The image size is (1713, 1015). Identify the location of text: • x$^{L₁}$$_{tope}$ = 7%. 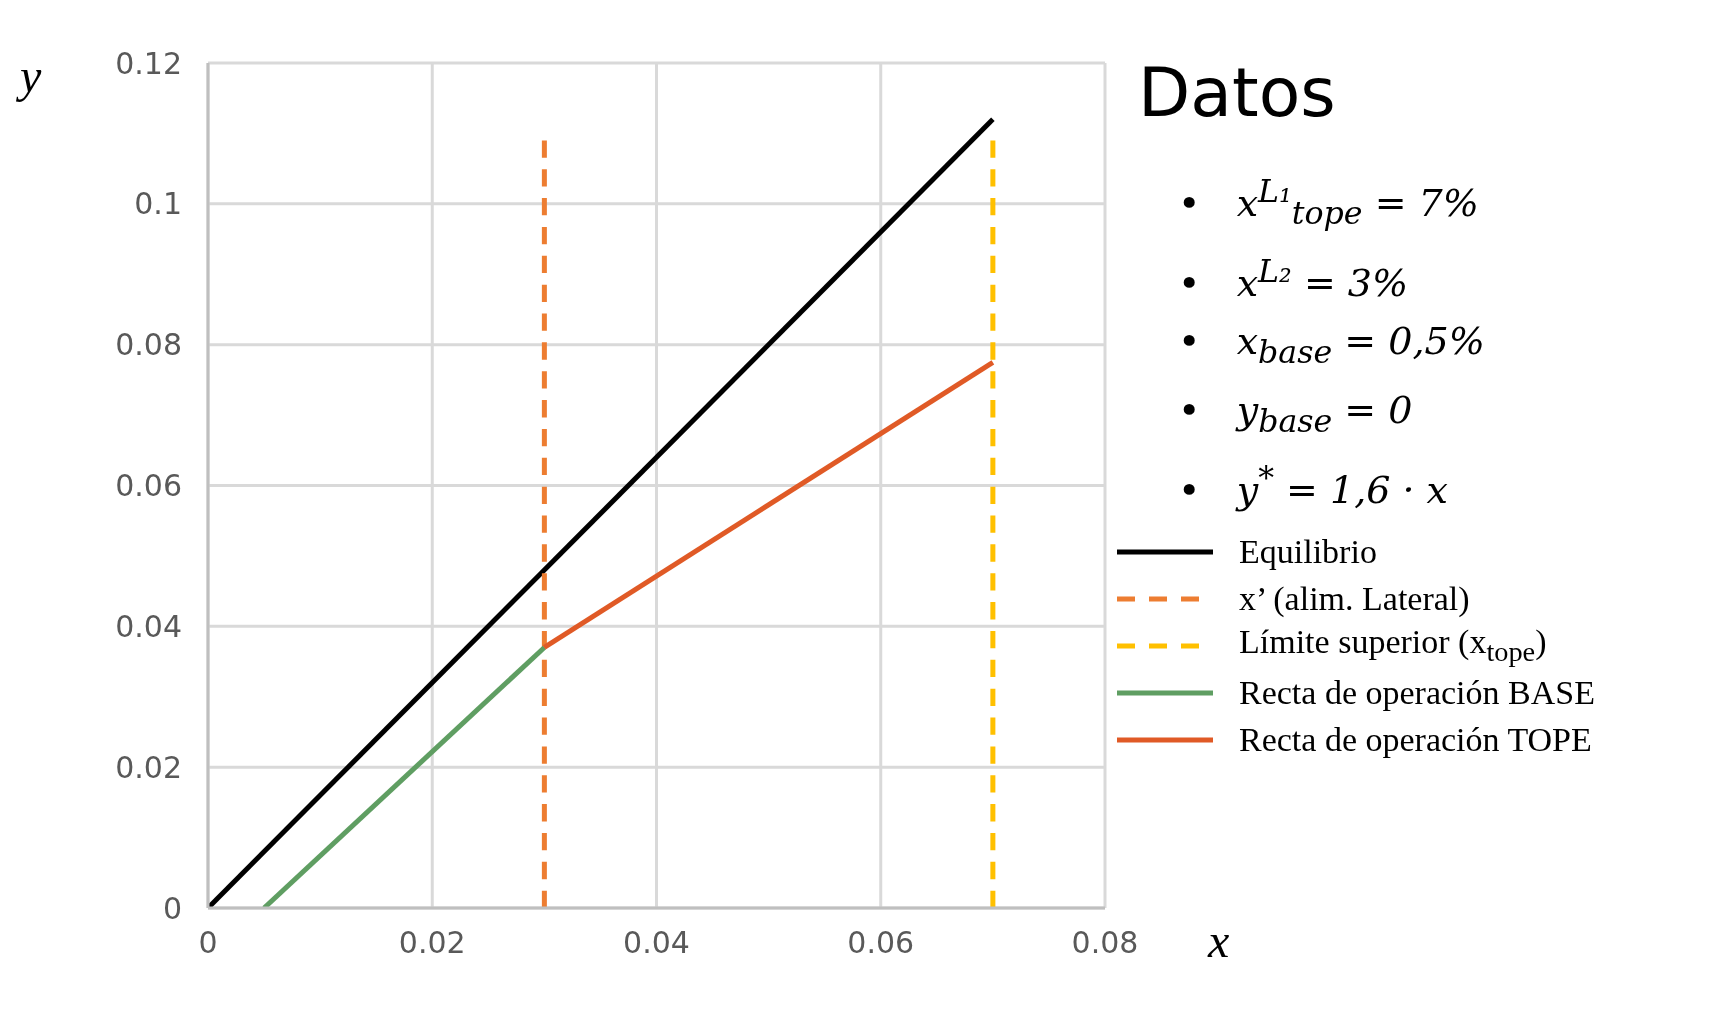
(1329, 203).